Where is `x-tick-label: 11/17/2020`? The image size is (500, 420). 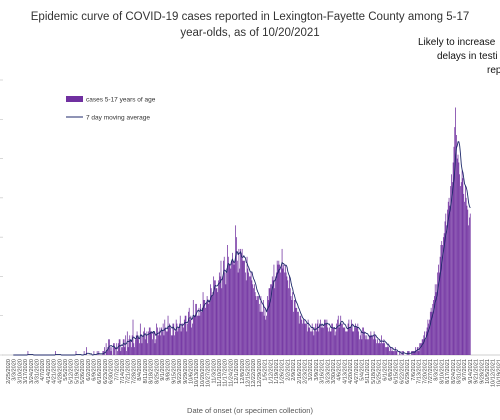 x-tick-label: 11/17/2020 is located at coordinates (226, 373).